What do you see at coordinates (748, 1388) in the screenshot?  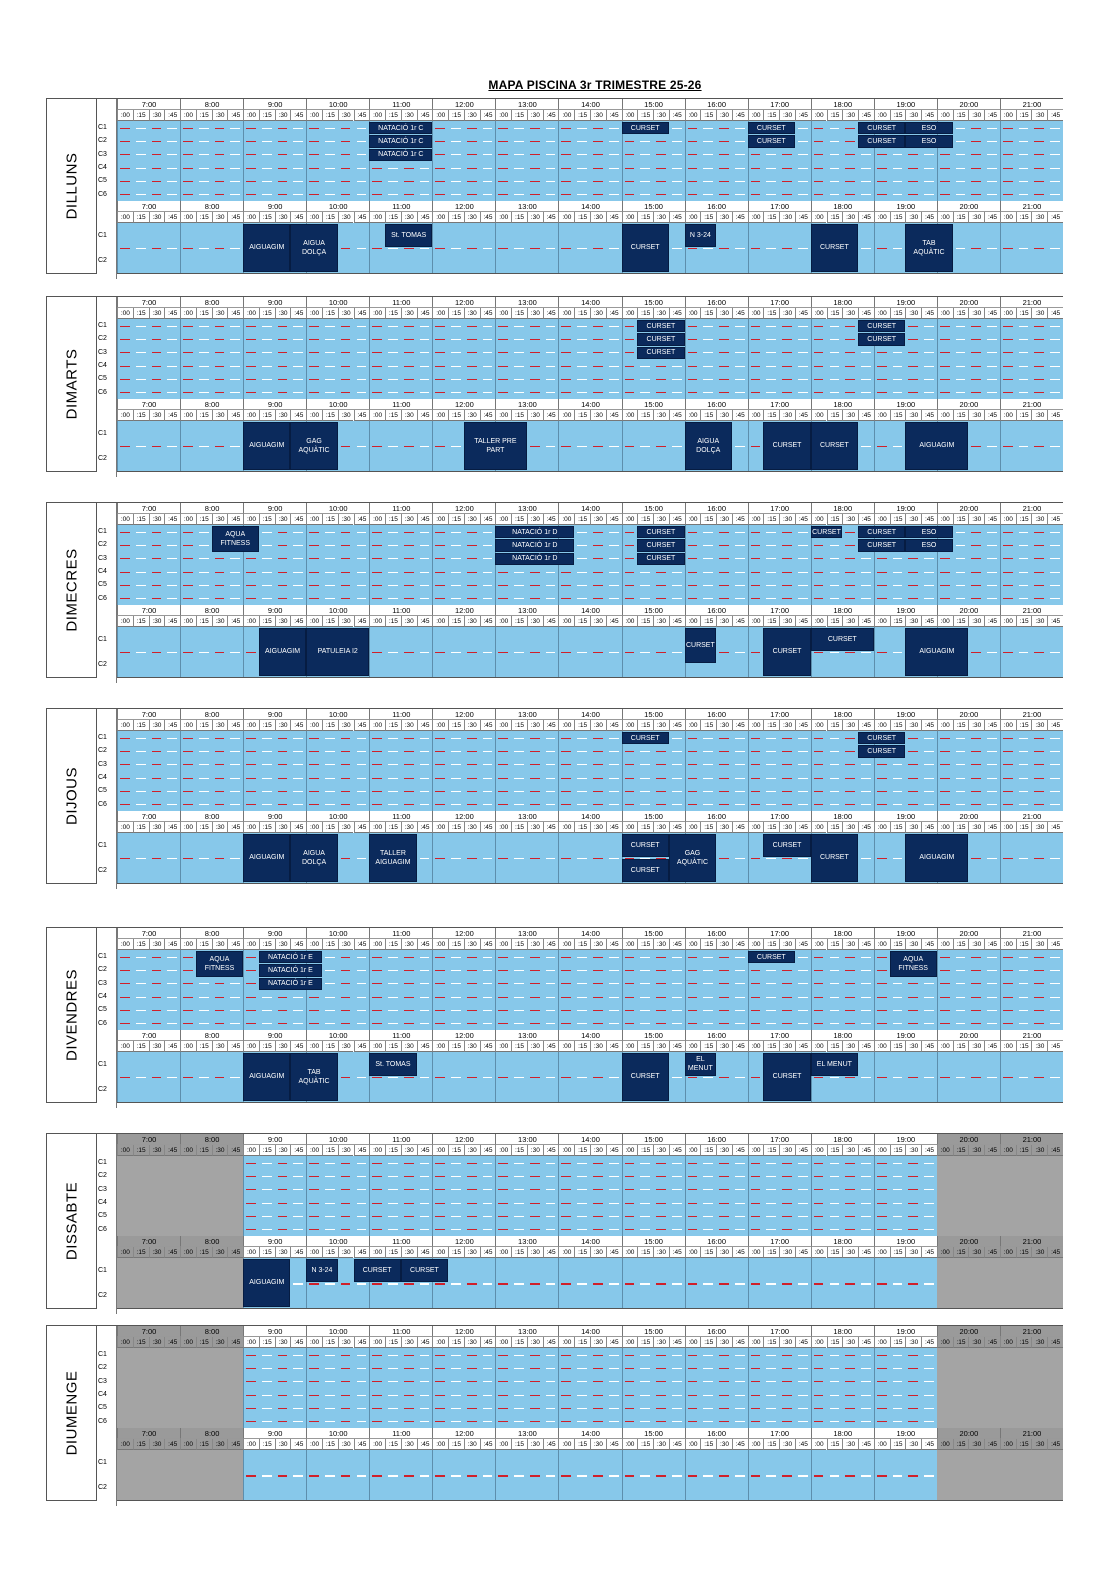 I see `hour-gridline` at bounding box center [748, 1388].